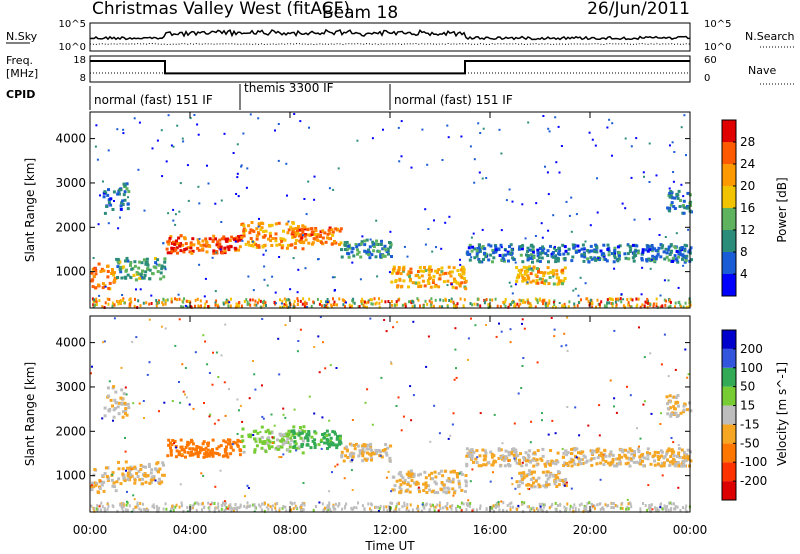 This screenshot has height=554, width=800. What do you see at coordinates (753, 462) in the screenshot?
I see `velocity-colorbar-tick-6: -100` at bounding box center [753, 462].